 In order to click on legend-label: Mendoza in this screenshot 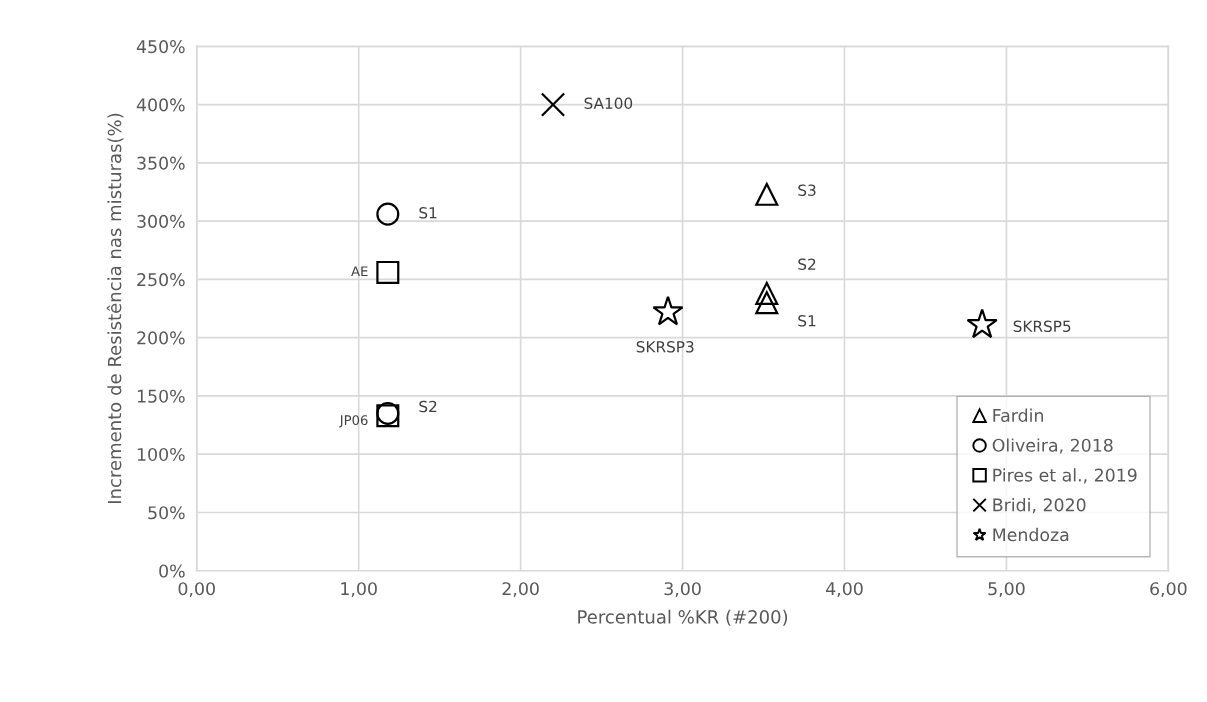, I will do `click(1031, 534)`.